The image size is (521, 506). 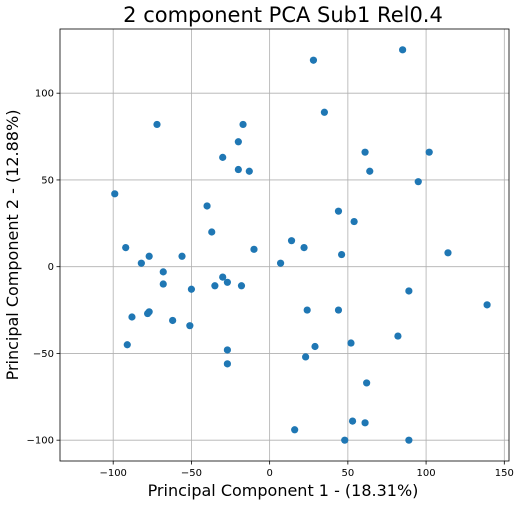 I want to click on y-tick-label: 0, so click(x=51, y=267).